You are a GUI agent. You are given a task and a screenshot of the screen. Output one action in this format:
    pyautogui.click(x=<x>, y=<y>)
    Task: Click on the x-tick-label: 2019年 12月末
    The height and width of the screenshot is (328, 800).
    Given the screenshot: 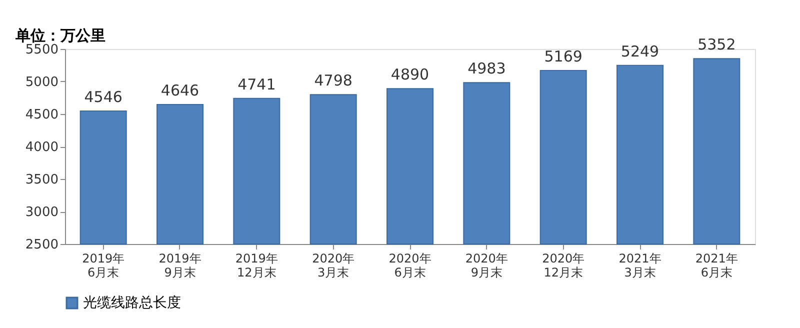 What is the action you would take?
    pyautogui.click(x=256, y=266)
    